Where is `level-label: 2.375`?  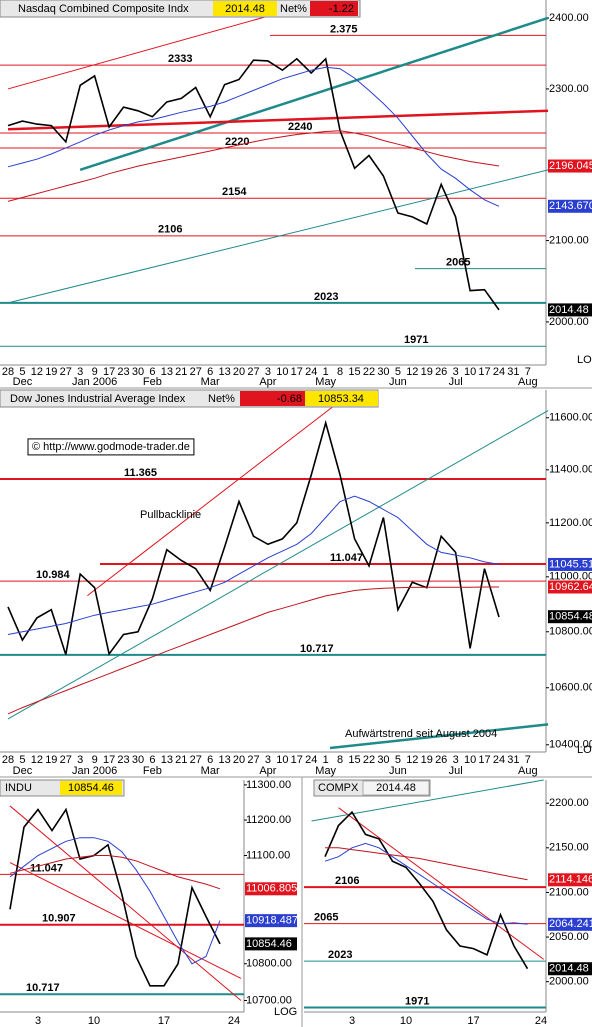 level-label: 2.375 is located at coordinates (344, 29).